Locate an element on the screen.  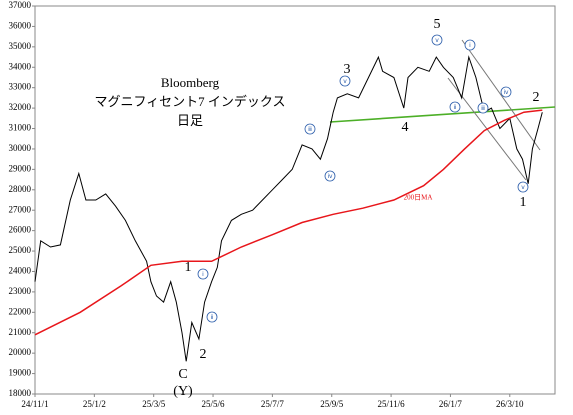
y-tick-label: 25000 is located at coordinates (20, 250).